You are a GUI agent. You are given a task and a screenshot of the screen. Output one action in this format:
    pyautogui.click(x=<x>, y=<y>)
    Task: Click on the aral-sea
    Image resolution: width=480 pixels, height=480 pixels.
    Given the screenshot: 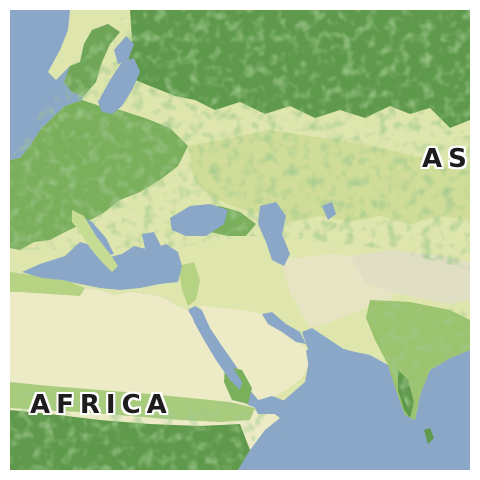 What is the action you would take?
    pyautogui.click(x=329, y=211)
    